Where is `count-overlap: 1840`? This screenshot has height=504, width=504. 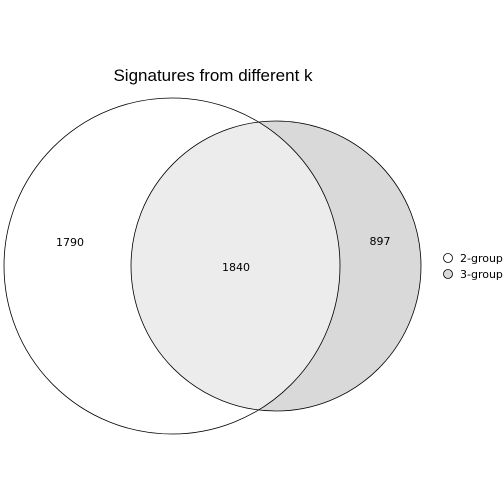 count-overlap: 1840 is located at coordinates (236, 267).